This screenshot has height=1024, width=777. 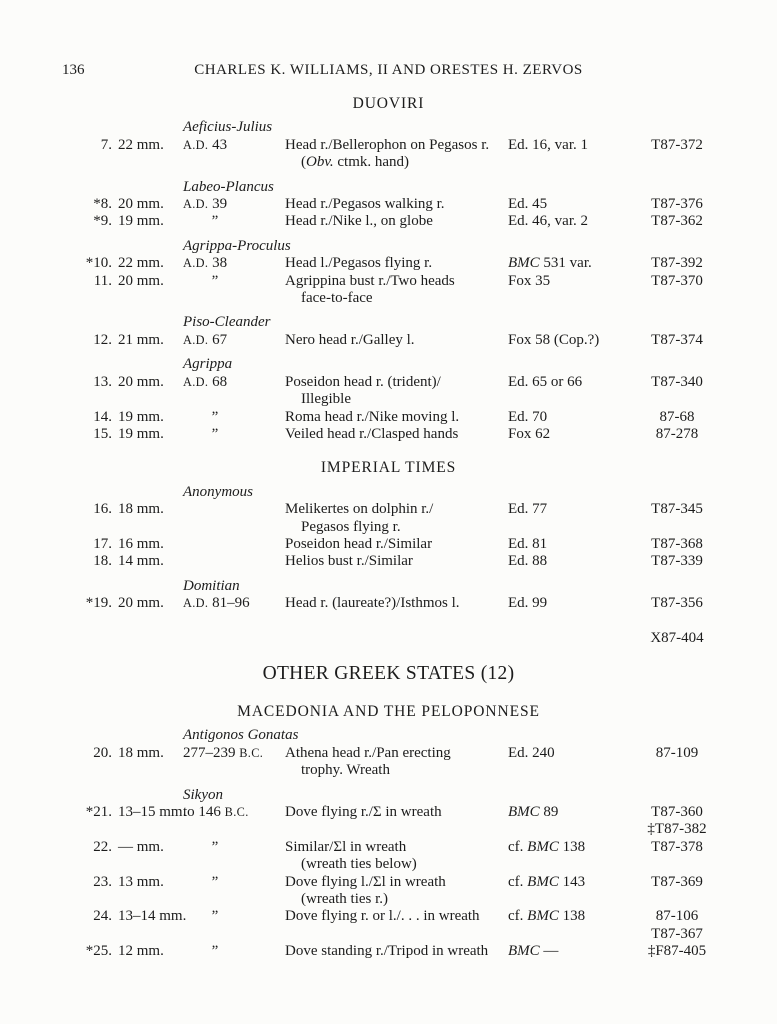 What do you see at coordinates (549, 812) in the screenshot?
I see `text-run: 89` at bounding box center [549, 812].